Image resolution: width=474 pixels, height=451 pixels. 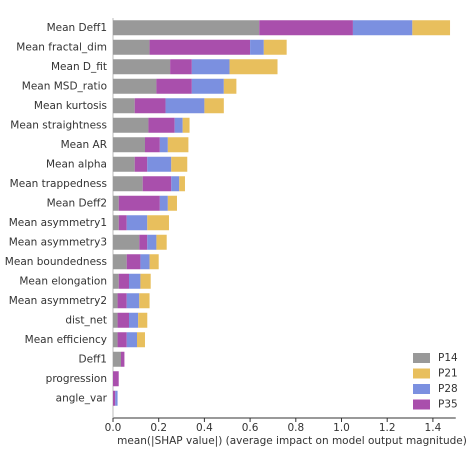 What do you see at coordinates (84, 145) in the screenshot?
I see `y-tick-label: Mean AR` at bounding box center [84, 145].